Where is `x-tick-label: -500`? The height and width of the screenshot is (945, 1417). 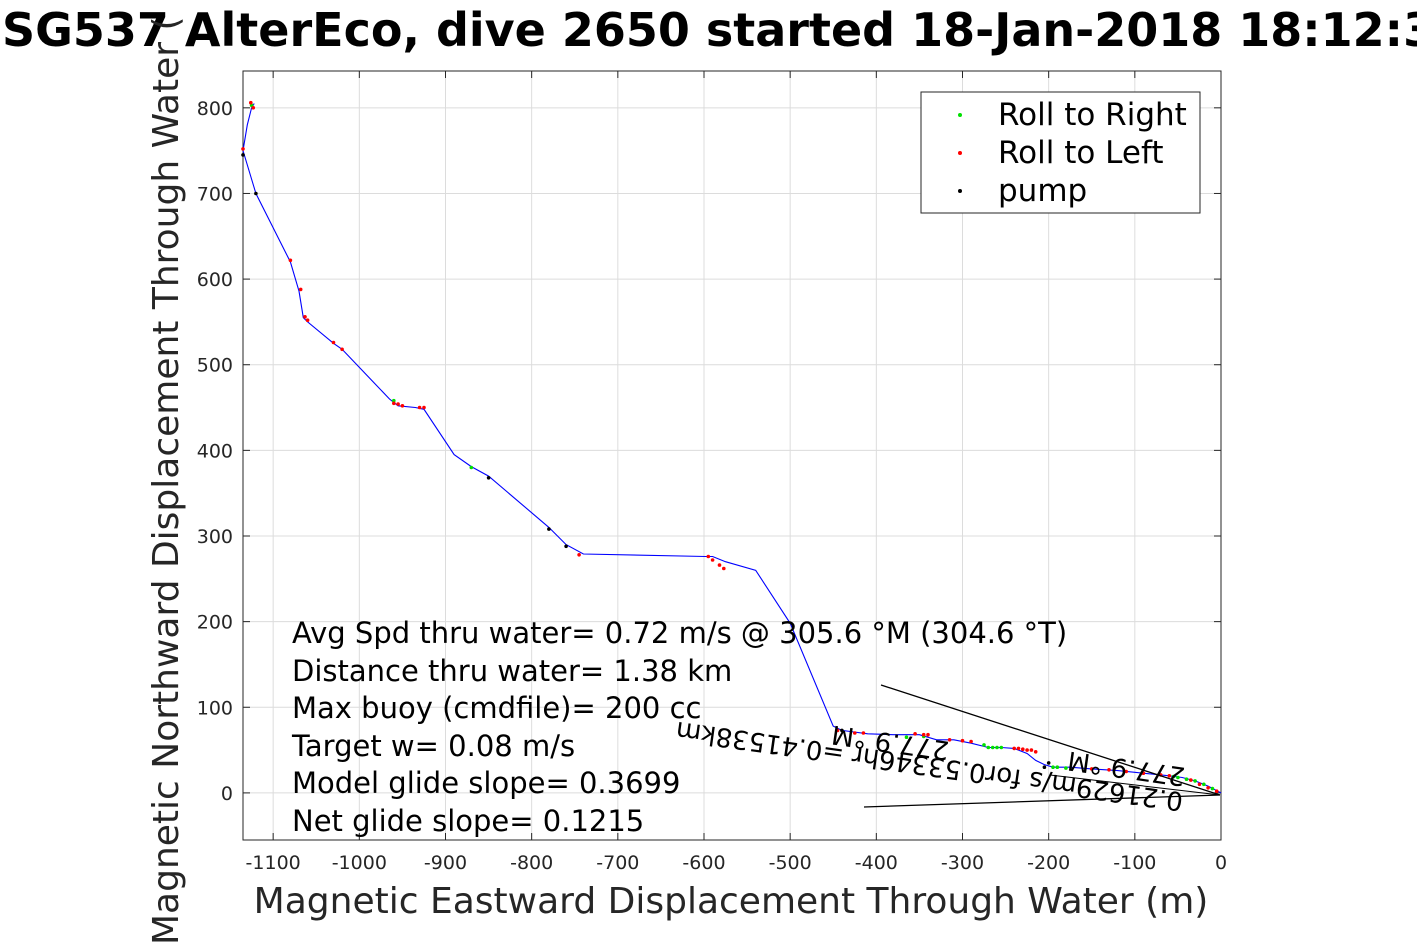
x-tick-label: -500 is located at coordinates (790, 863).